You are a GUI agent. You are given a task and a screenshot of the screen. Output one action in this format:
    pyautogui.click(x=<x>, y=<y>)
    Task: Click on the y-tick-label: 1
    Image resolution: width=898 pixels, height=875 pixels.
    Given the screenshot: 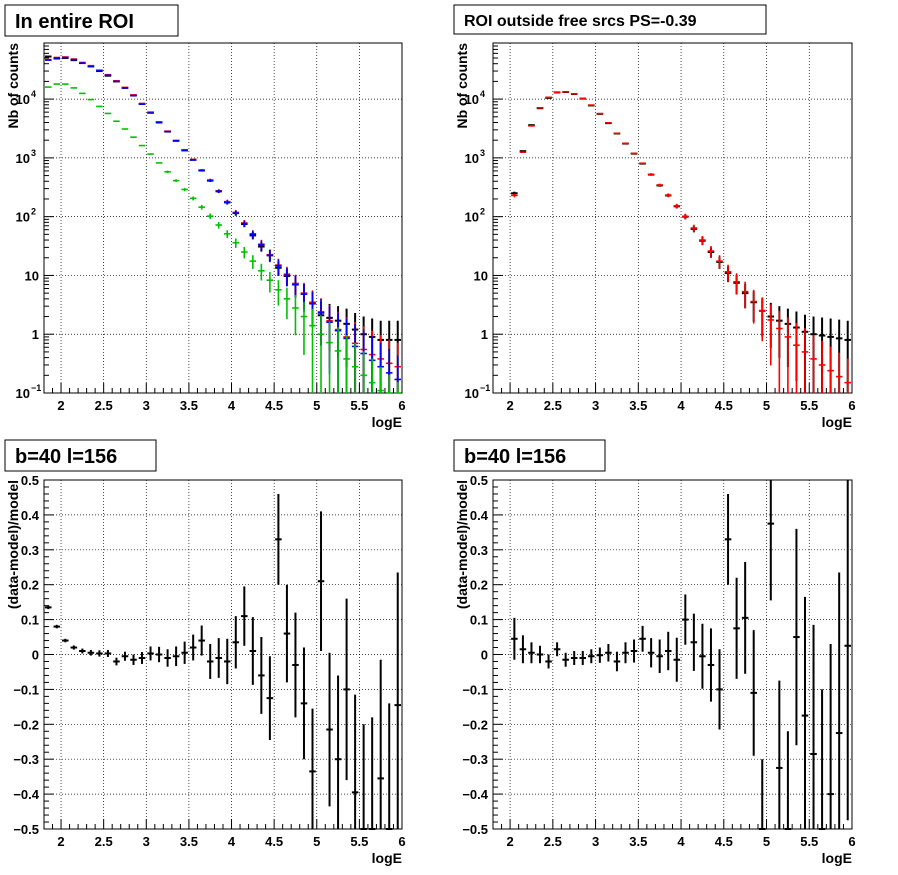 What is the action you would take?
    pyautogui.click(x=35, y=334)
    